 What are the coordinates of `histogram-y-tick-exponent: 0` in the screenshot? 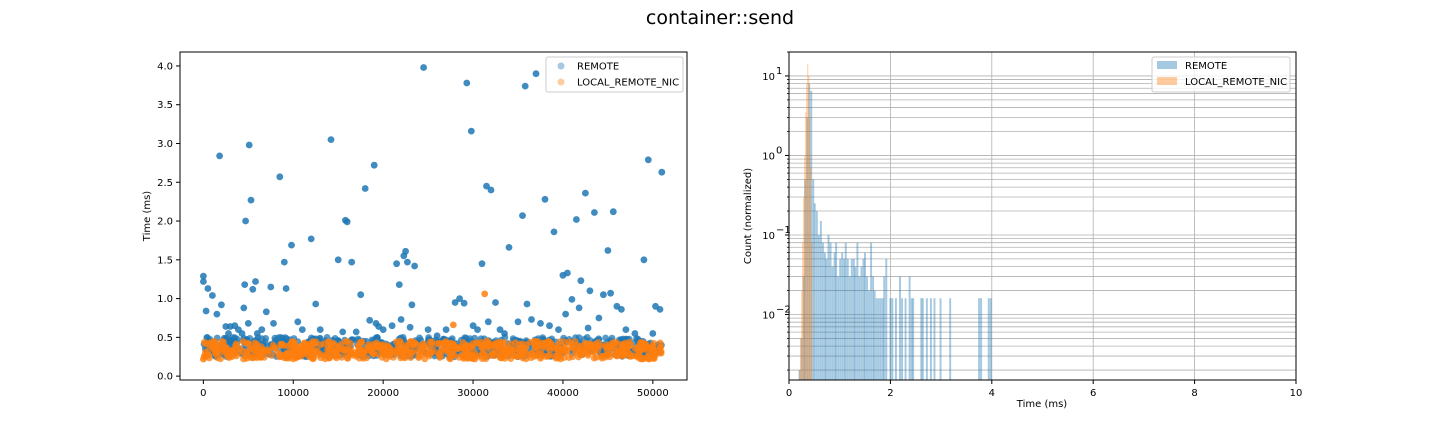 It's located at (779, 150).